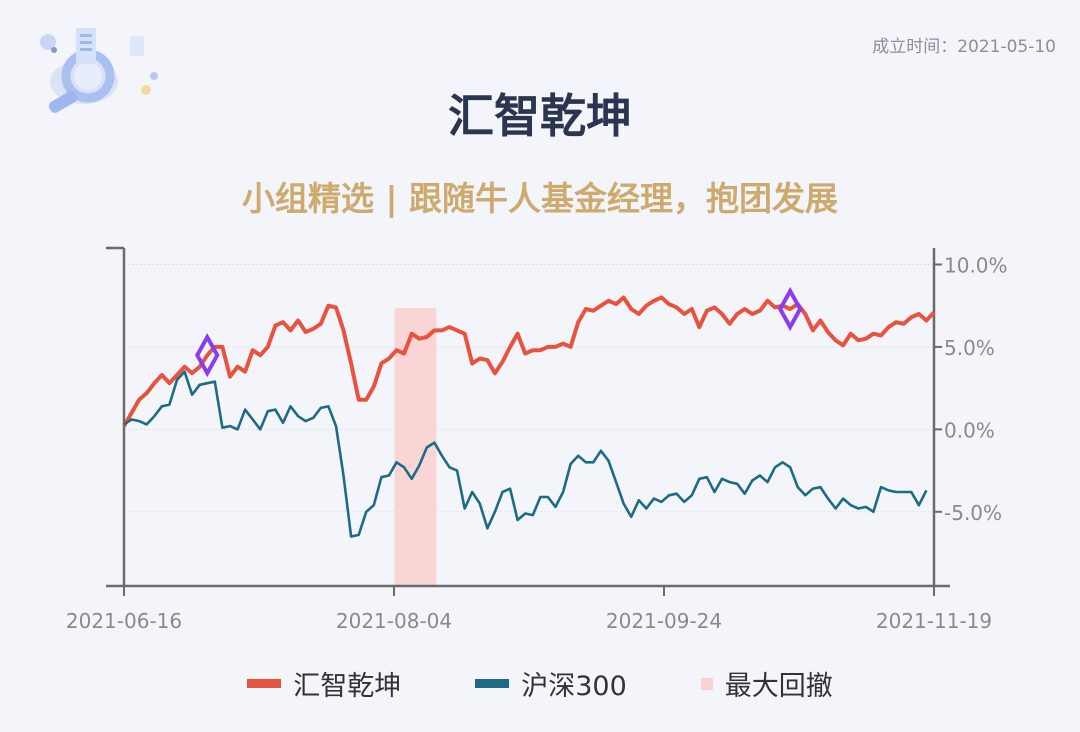 This screenshot has height=732, width=1080. I want to click on y-tick-label: 10.0%, so click(976, 265).